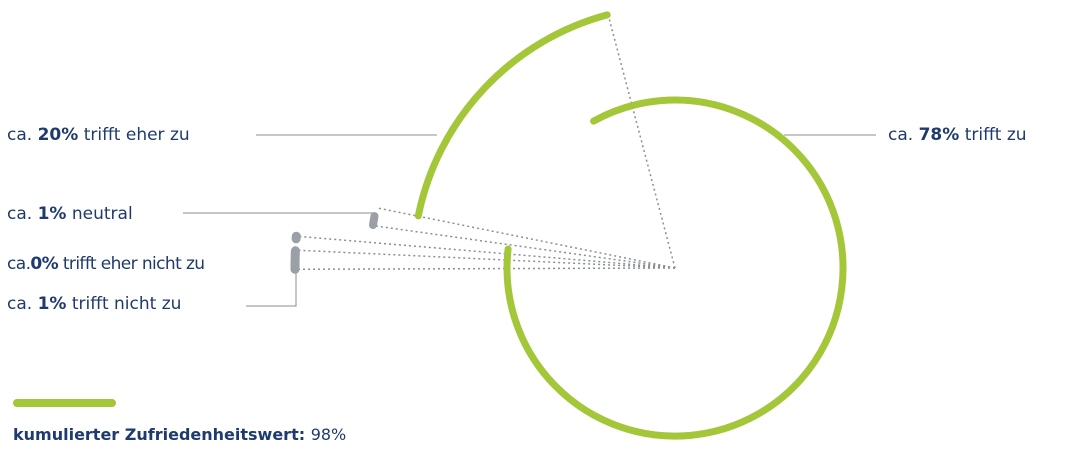 The width and height of the screenshot is (1075, 449). I want to click on label-trifft-nicht-zu: ca. 1% trifft nicht zu, so click(94, 304).